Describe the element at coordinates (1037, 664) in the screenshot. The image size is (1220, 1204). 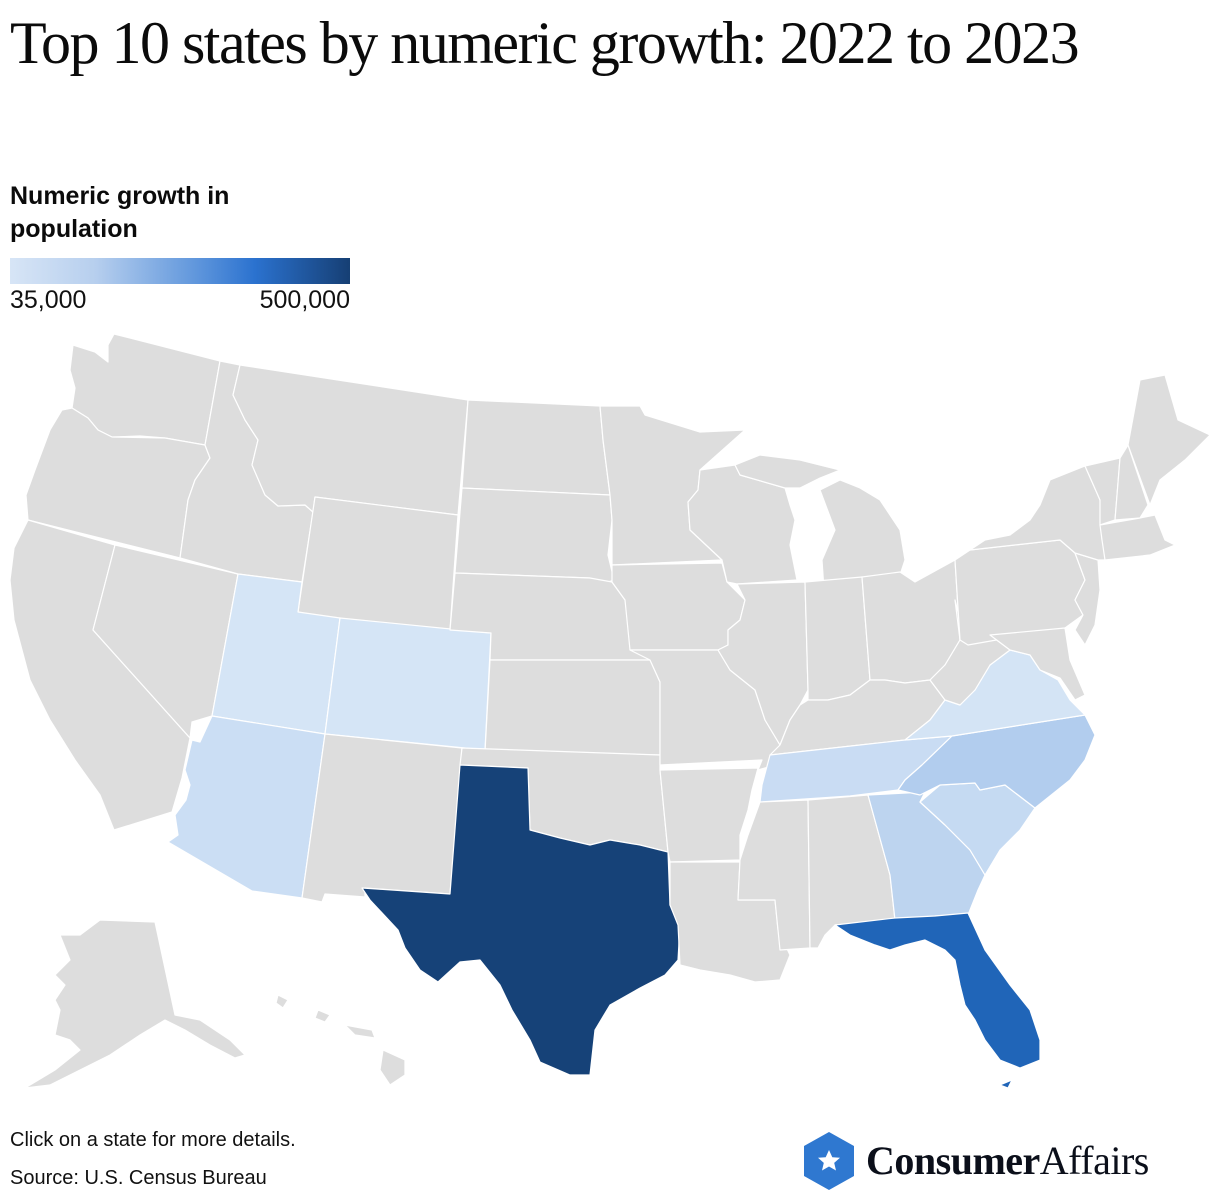
I see `state-maryland` at that location.